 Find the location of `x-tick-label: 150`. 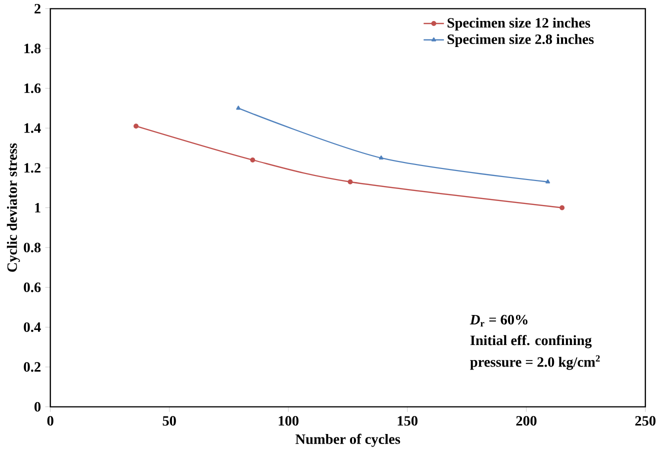

x-tick-label: 150 is located at coordinates (408, 421).